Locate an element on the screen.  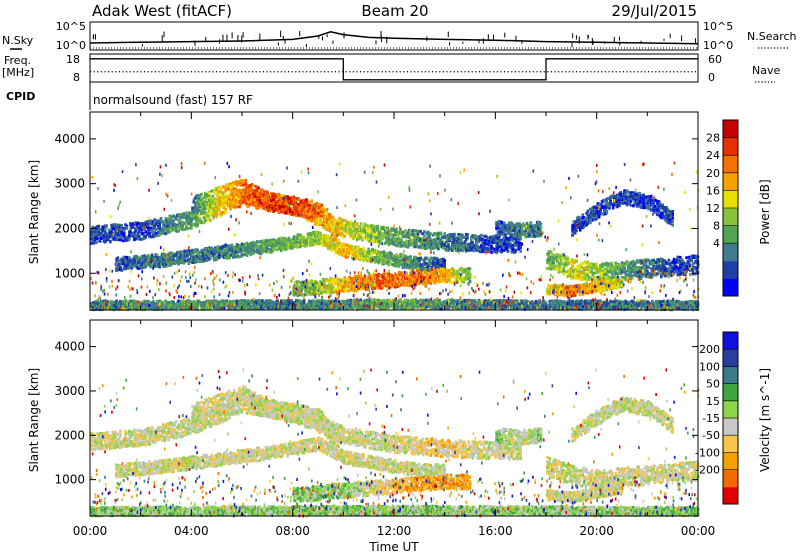
freq-tick-top: 18 is located at coordinates (73, 59).